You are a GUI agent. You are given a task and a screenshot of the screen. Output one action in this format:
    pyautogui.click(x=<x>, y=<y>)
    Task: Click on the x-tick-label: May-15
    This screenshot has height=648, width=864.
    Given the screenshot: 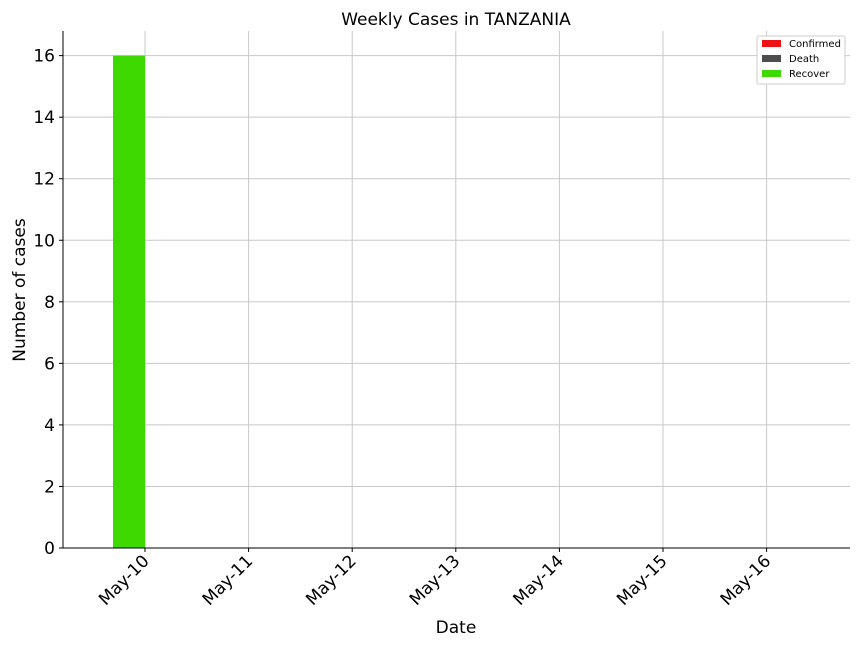 What is the action you would take?
    pyautogui.click(x=642, y=580)
    